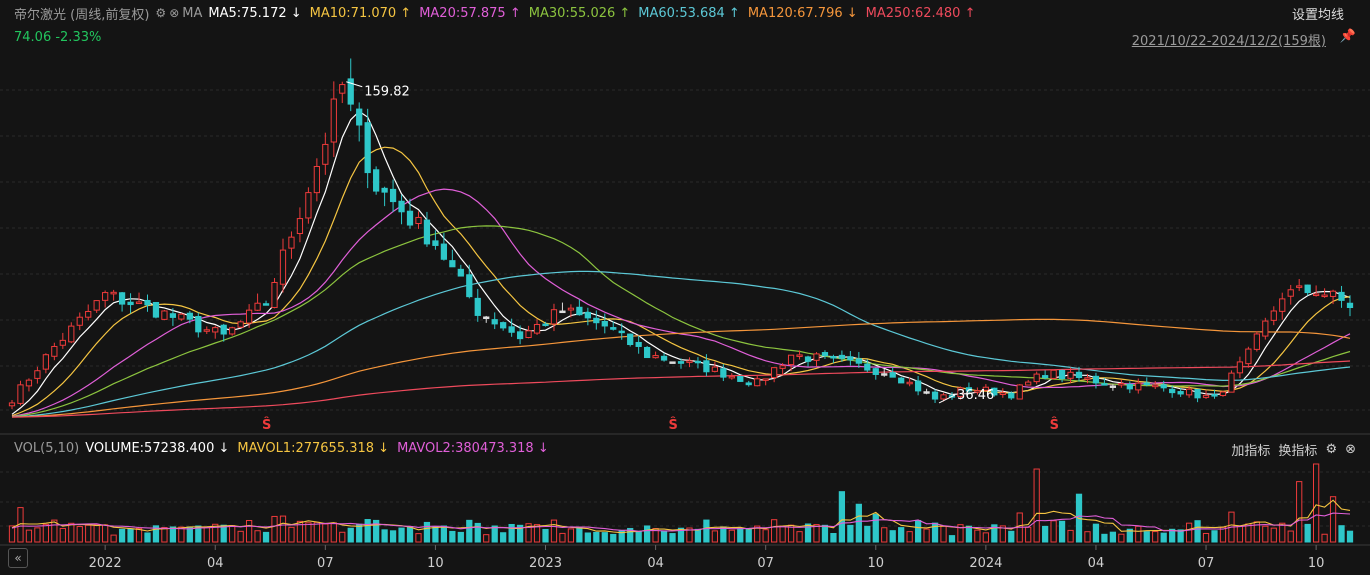  I want to click on x-tick-label: 04, so click(1096, 563).